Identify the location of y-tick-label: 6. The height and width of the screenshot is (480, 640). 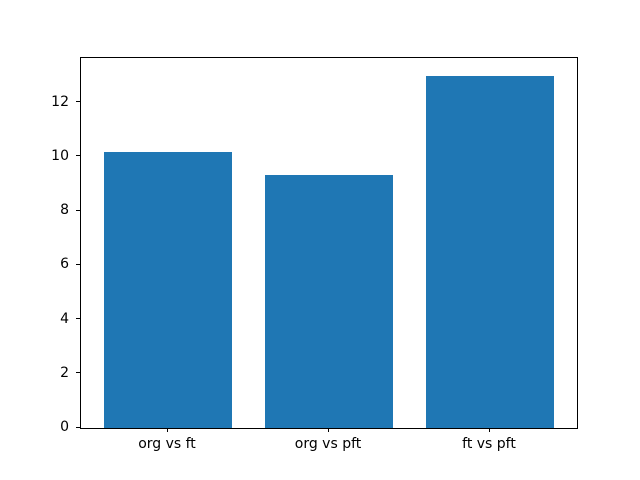
(64, 264).